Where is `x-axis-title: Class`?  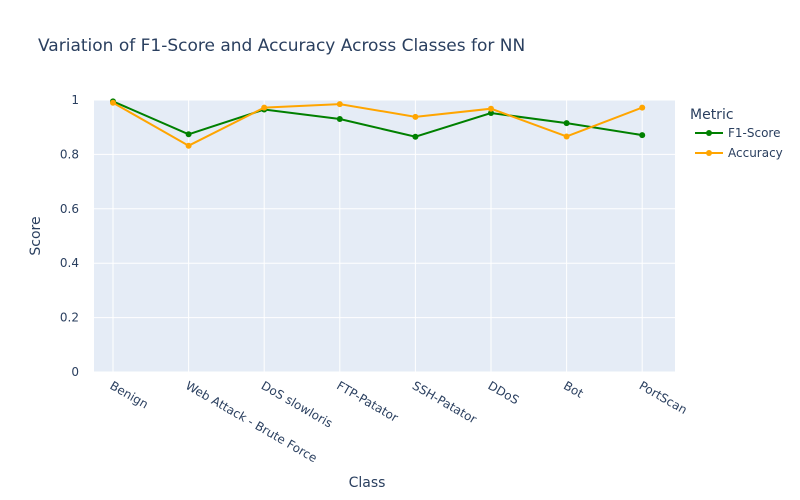
x-axis-title: Class is located at coordinates (367, 483).